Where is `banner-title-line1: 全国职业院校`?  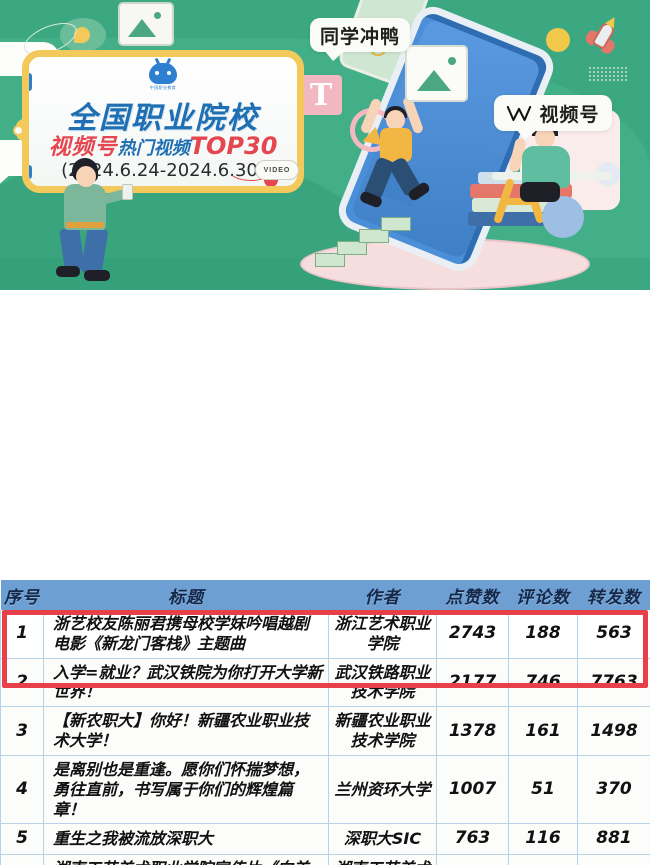
banner-title-line1: 全国职业院校 is located at coordinates (163, 118).